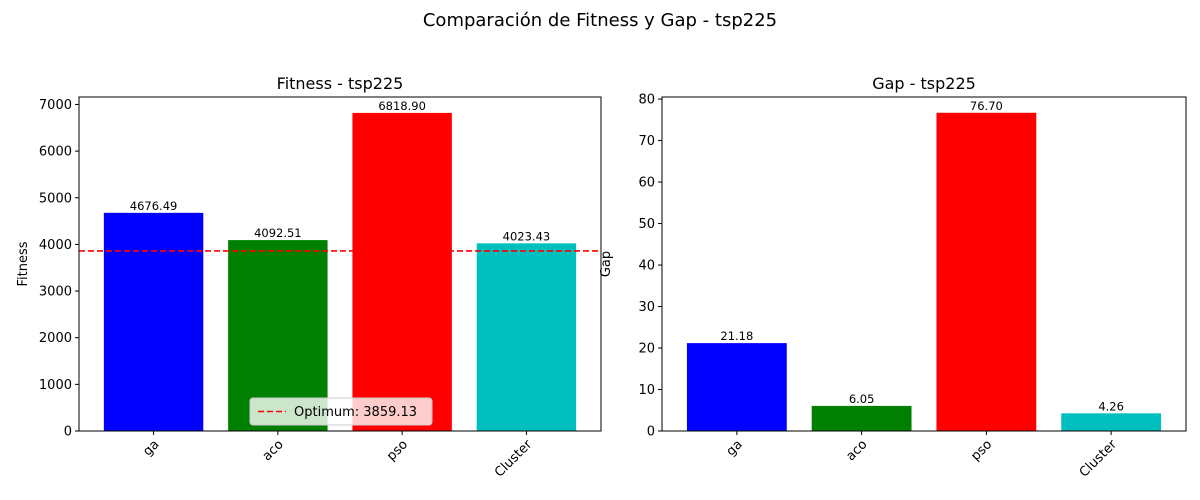 The width and height of the screenshot is (1200, 500). What do you see at coordinates (646, 307) in the screenshot?
I see `y-tick-label: 30` at bounding box center [646, 307].